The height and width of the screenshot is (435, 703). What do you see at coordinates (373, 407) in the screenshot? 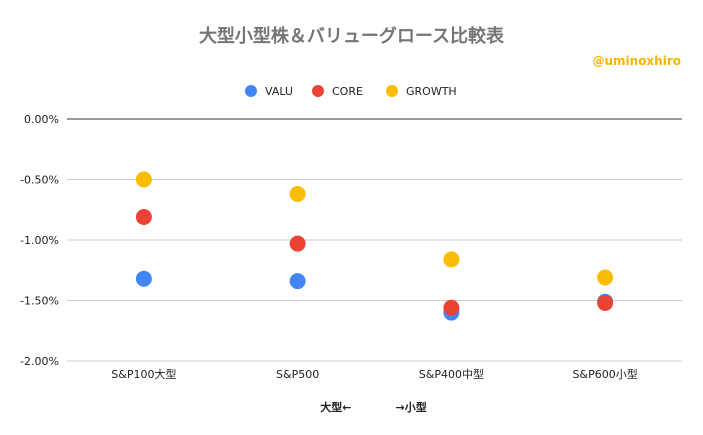
I see `x-axis-label: 大型← →小型` at bounding box center [373, 407].